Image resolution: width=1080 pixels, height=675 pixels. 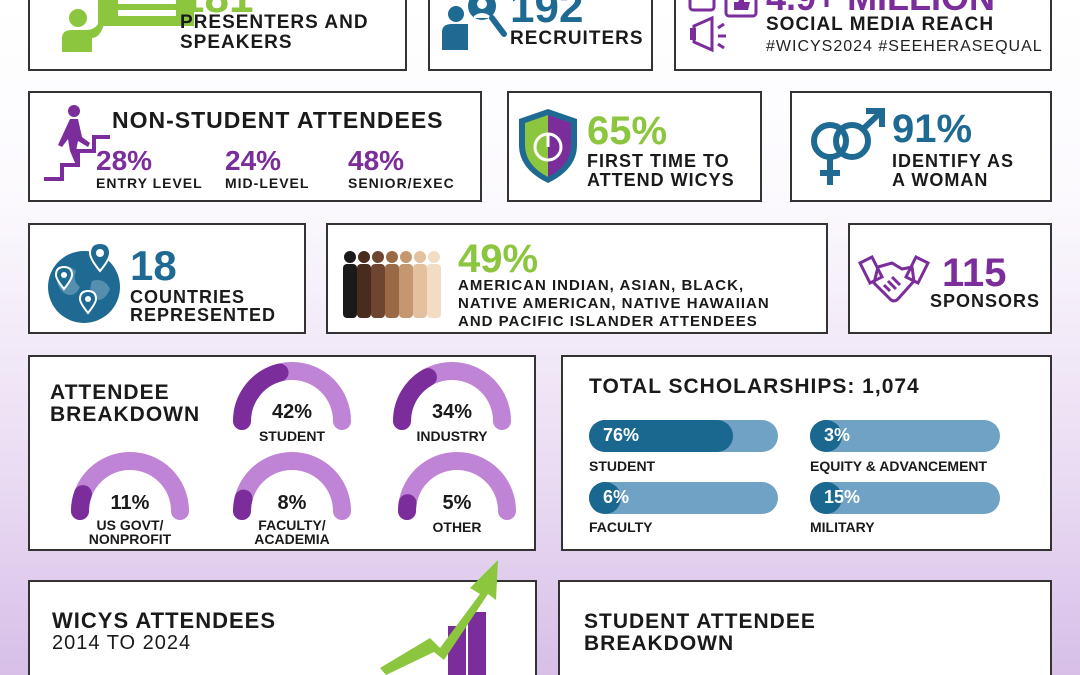 I want to click on stairs-climber-icon, so click(x=77, y=143).